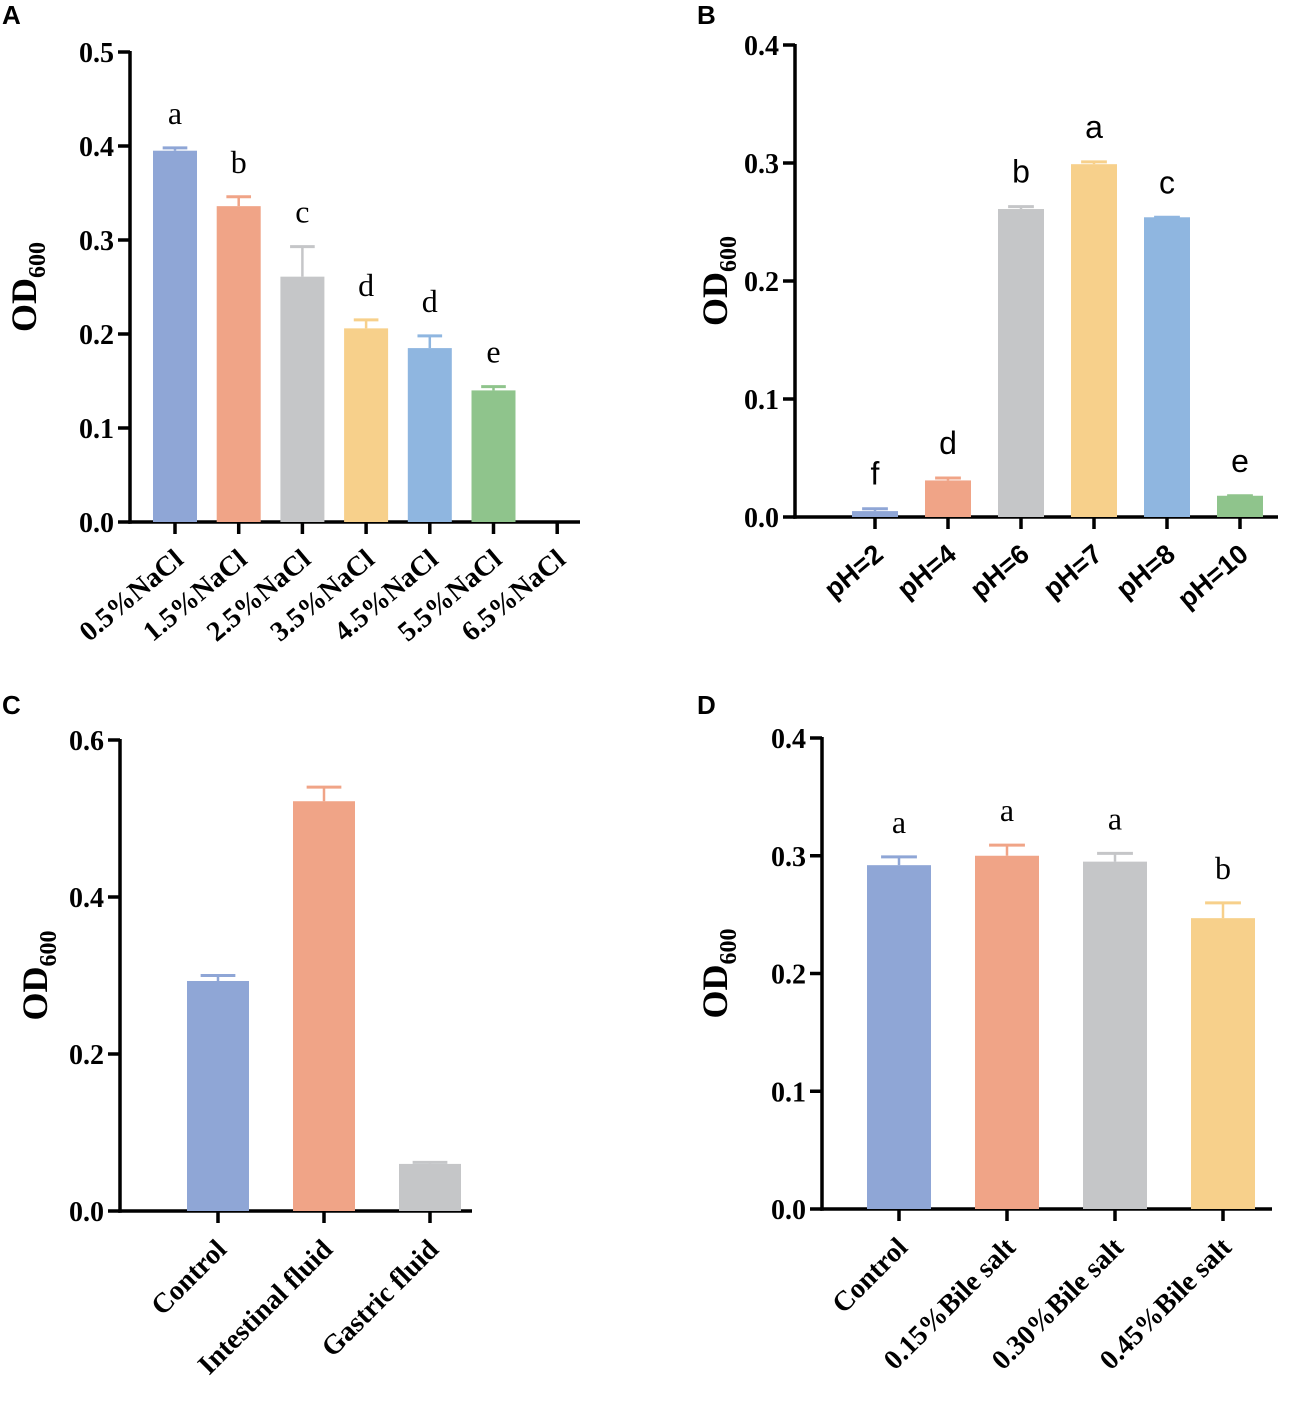 This screenshot has height=1425, width=1297. I want to click on category-label: pH=6, so click(999, 572).